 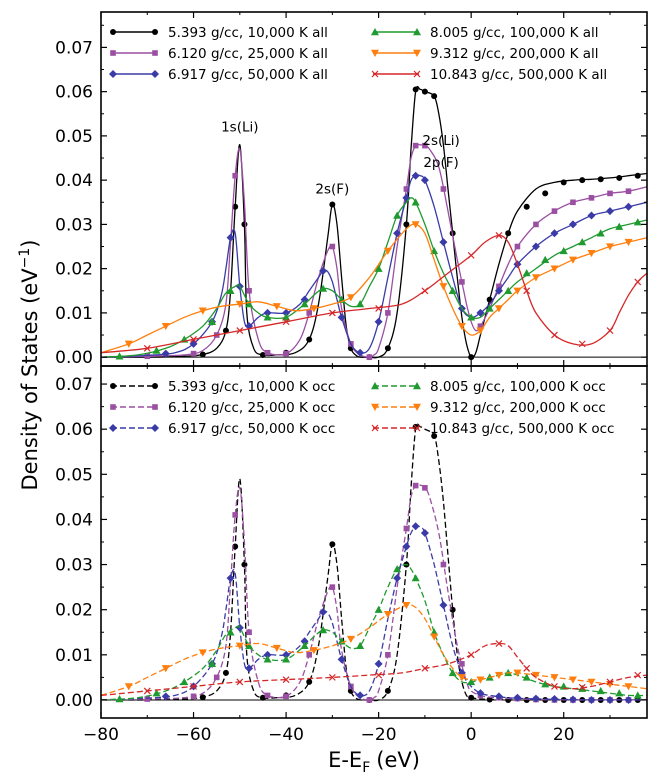 I want to click on y-axis-title-close: ), so click(x=30, y=244).